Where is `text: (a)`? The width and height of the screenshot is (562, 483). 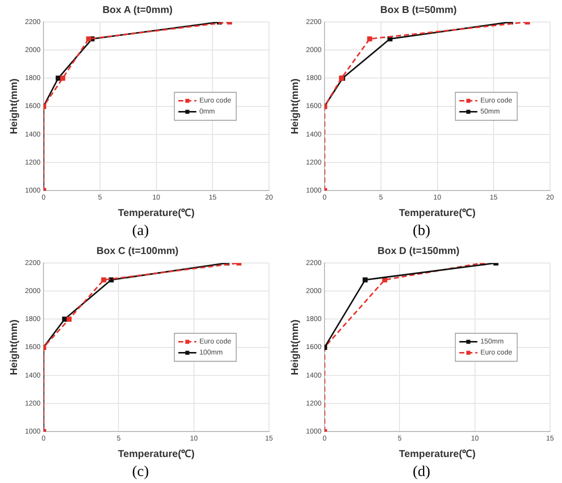 text: (a) is located at coordinates (140, 231).